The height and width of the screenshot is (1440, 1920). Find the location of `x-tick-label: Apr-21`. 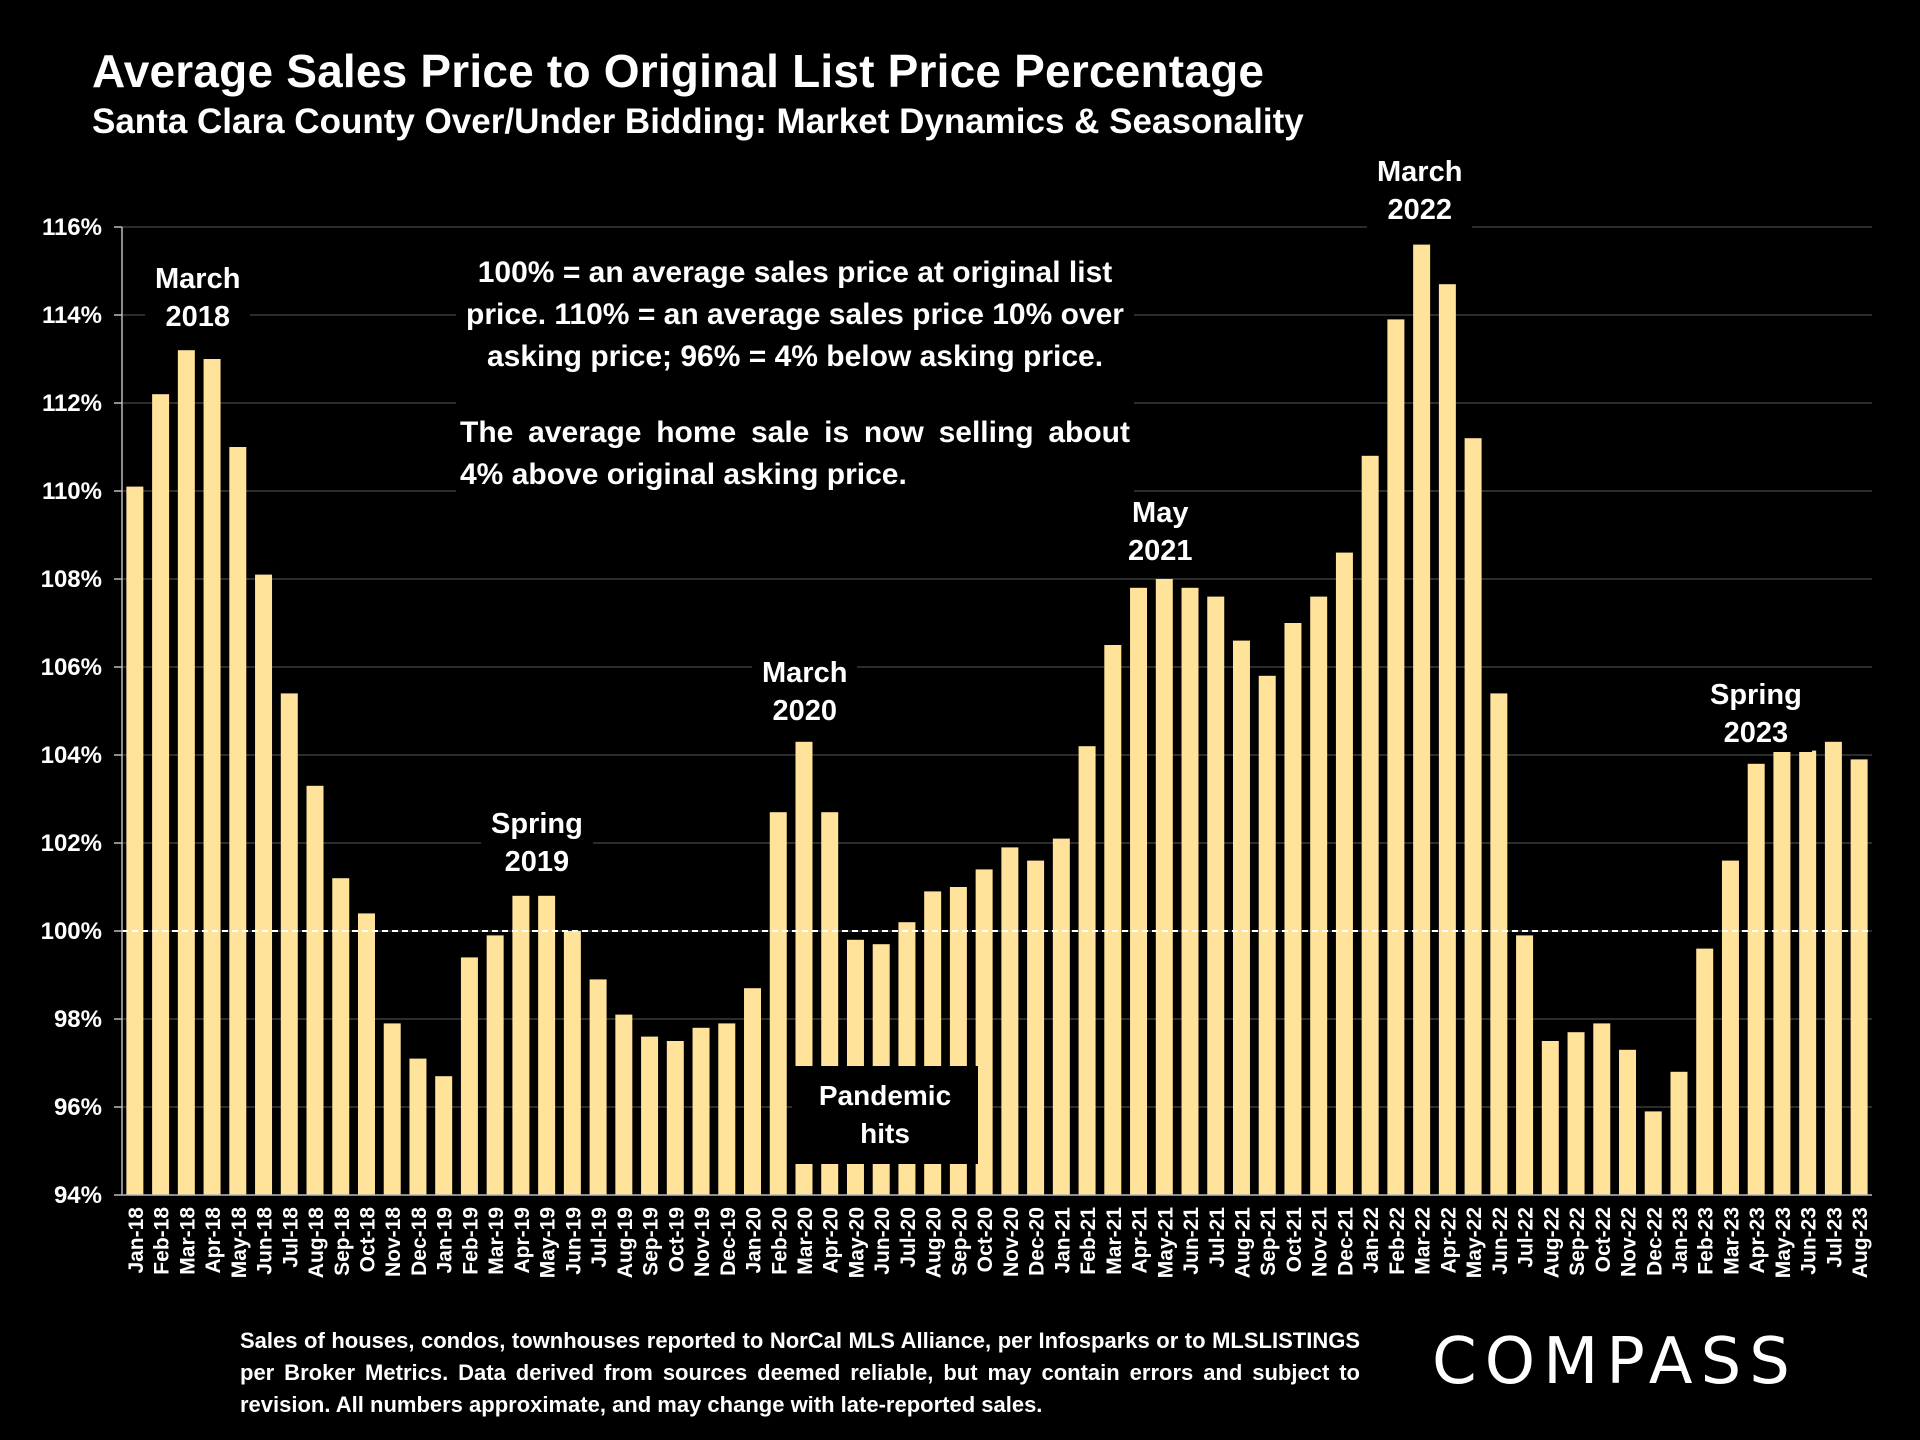

x-tick-label: Apr-21 is located at coordinates (1140, 1240).